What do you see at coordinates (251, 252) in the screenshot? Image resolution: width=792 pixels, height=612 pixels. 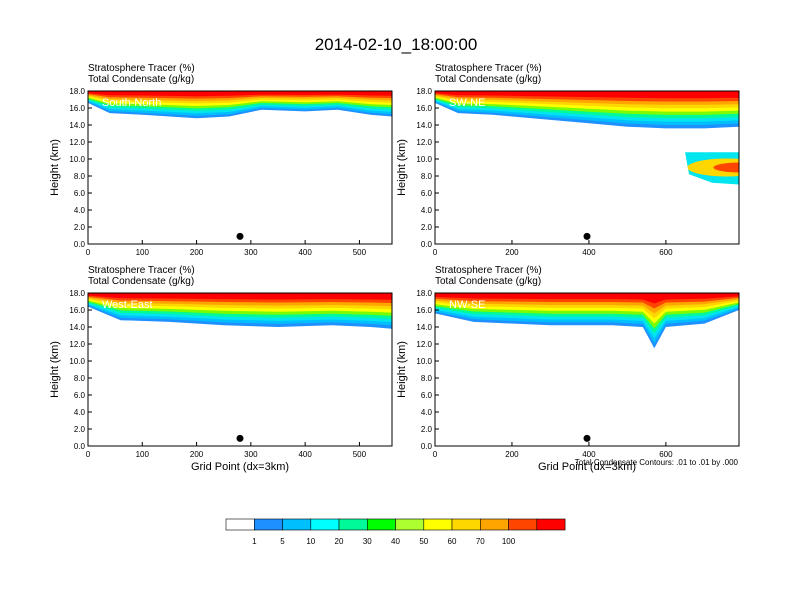 I see `x-tick-label: 300` at bounding box center [251, 252].